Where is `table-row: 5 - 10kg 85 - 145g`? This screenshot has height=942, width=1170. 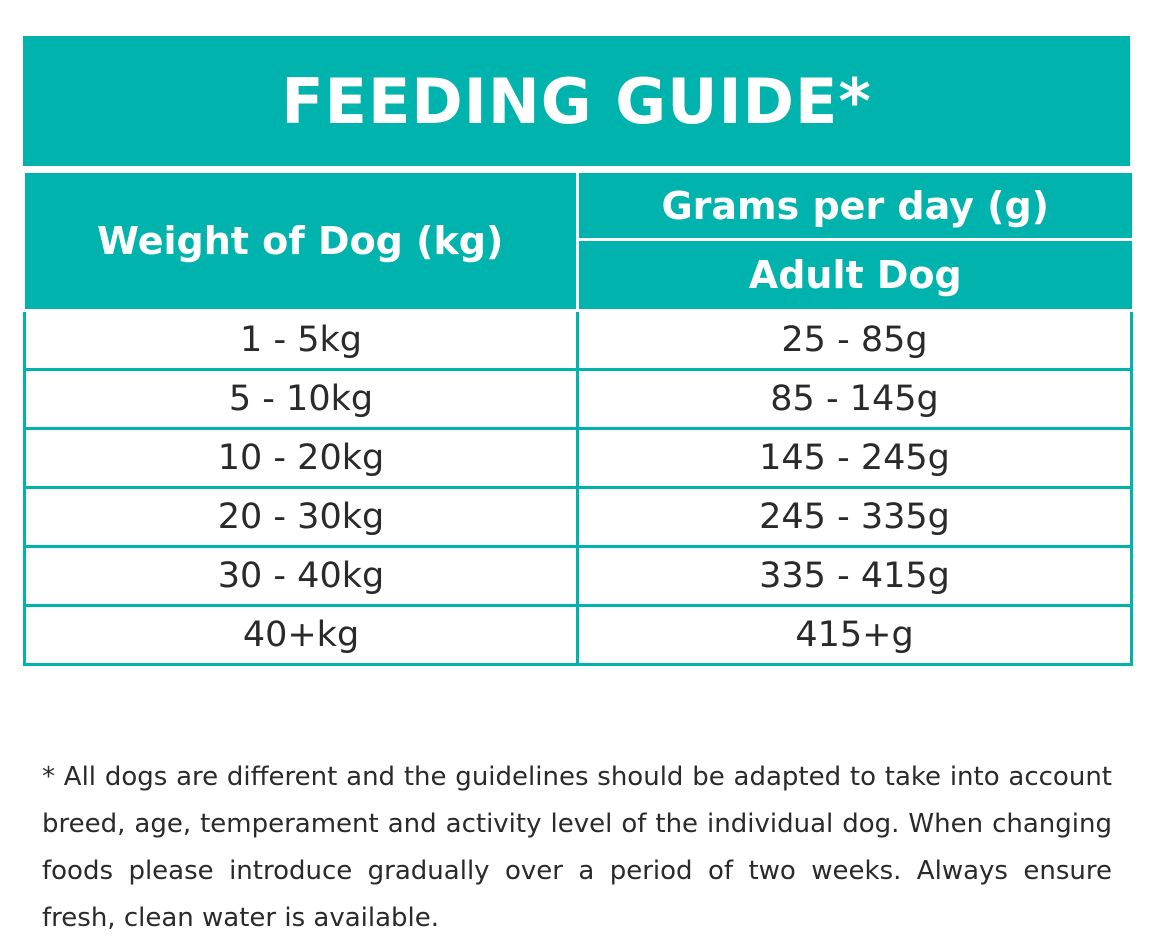 table-row: 5 - 10kg 85 - 145g is located at coordinates (578, 399).